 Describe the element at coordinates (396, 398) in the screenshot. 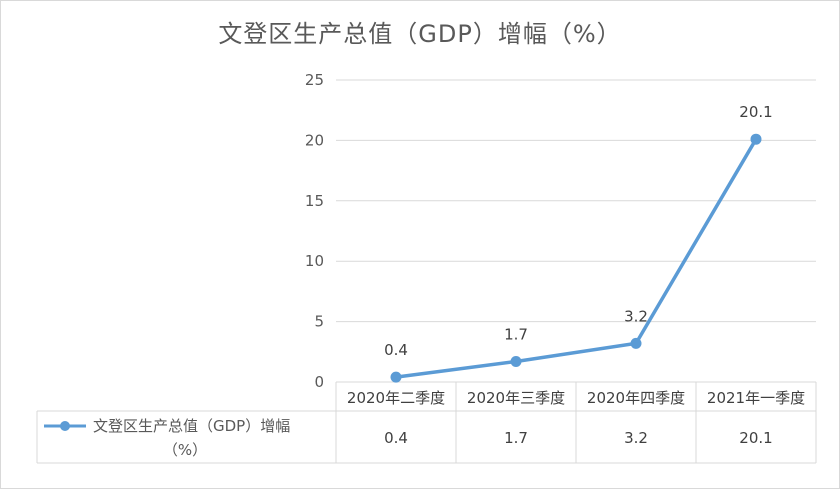

I see `x-category-label: 2020年二季度` at that location.